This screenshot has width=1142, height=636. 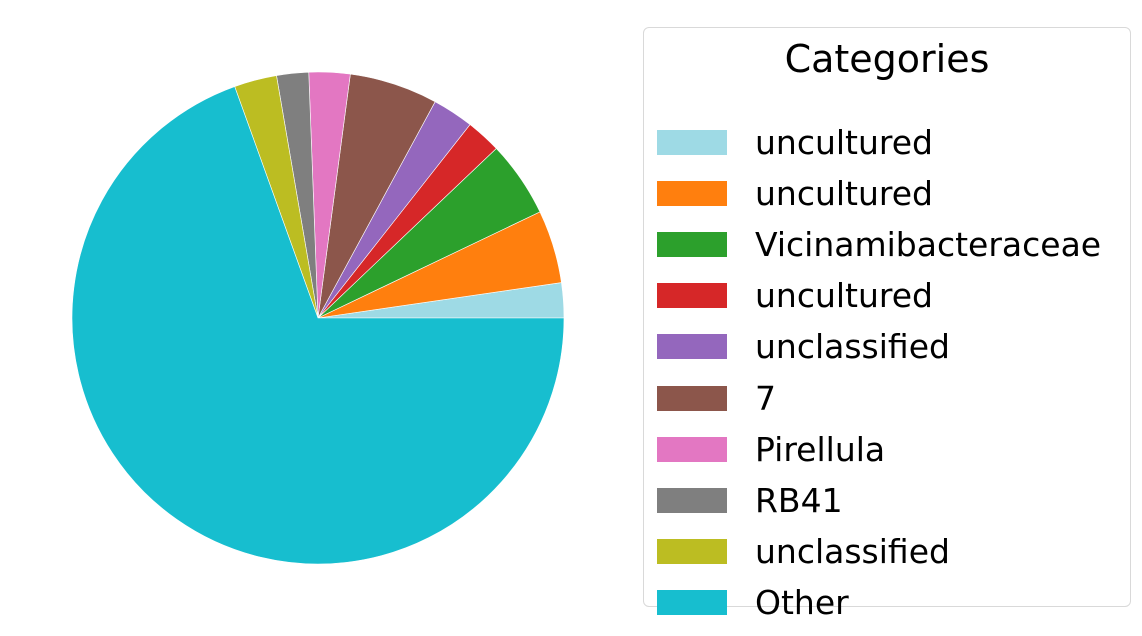 I want to click on legend-item: Pirellula, so click(x=771, y=449).